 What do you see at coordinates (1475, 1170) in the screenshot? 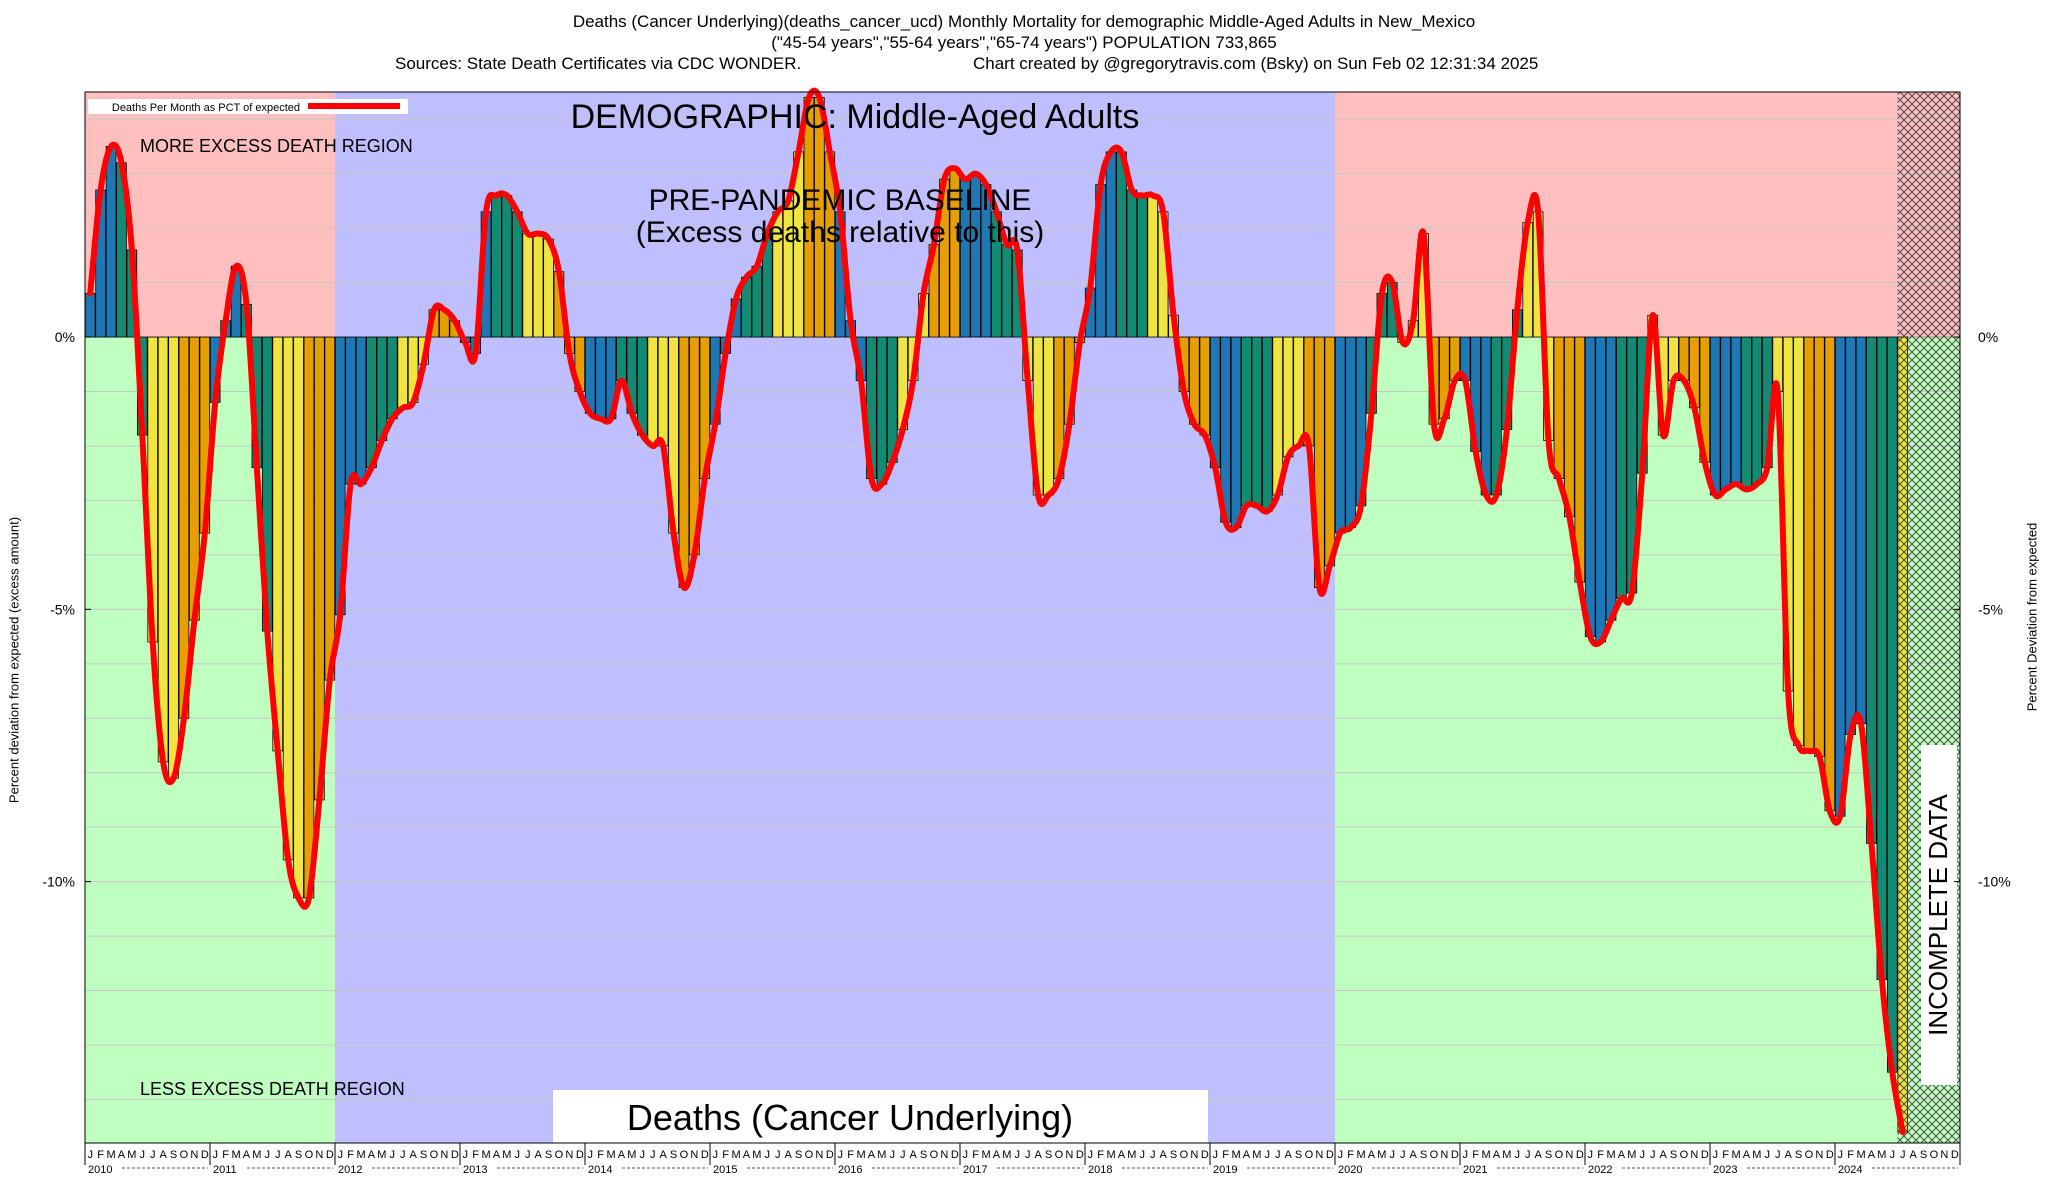
I see `x-tick-label-year: 2021` at bounding box center [1475, 1170].